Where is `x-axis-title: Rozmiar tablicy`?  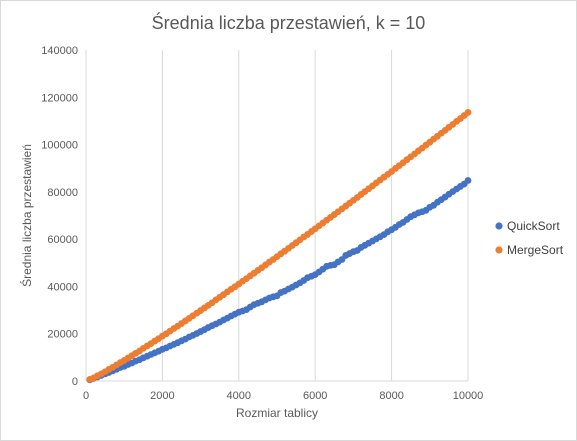
x-axis-title: Rozmiar tablicy is located at coordinates (277, 413).